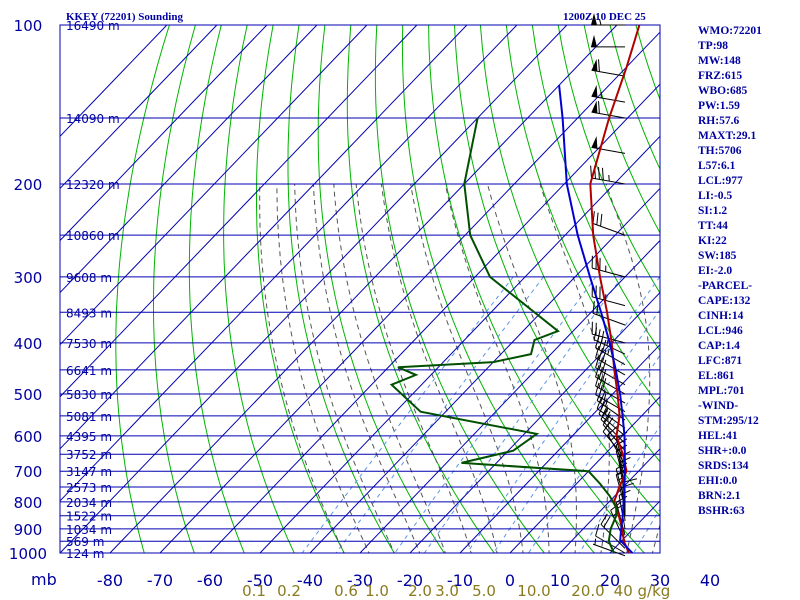 The image size is (800, 600). Describe the element at coordinates (85, 542) in the screenshot. I see `height-label: 569 m` at that location.